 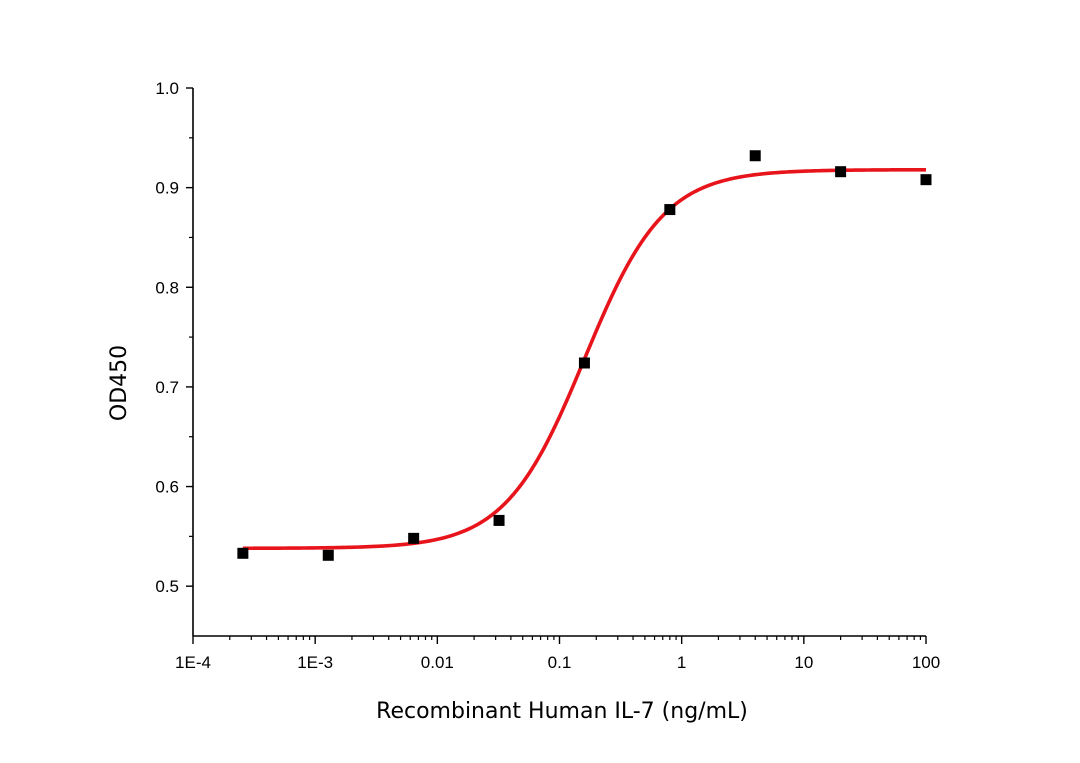 What do you see at coordinates (167, 586) in the screenshot?
I see `y-tick-label: 0.5` at bounding box center [167, 586].